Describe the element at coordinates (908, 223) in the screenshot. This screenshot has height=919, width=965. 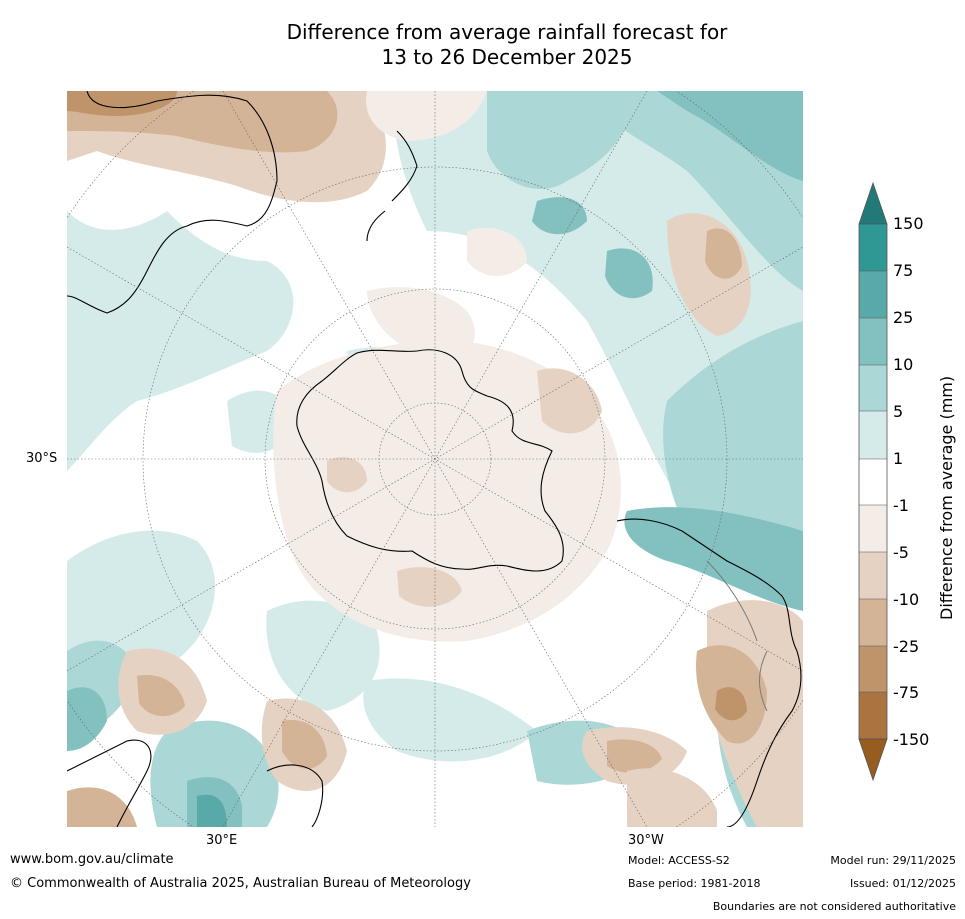
I see `colorbar-tick: 150` at that location.